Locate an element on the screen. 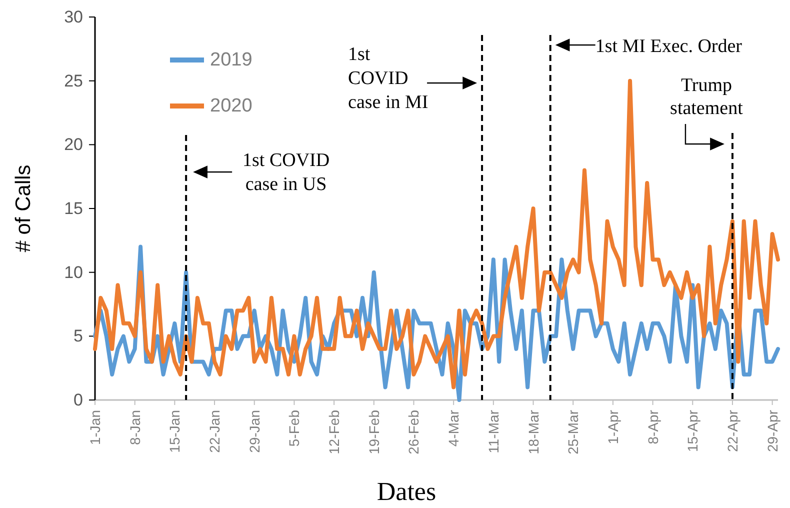 Image resolution: width=790 pixels, height=508 pixels. y-tick-label: 25 is located at coordinates (73, 80).